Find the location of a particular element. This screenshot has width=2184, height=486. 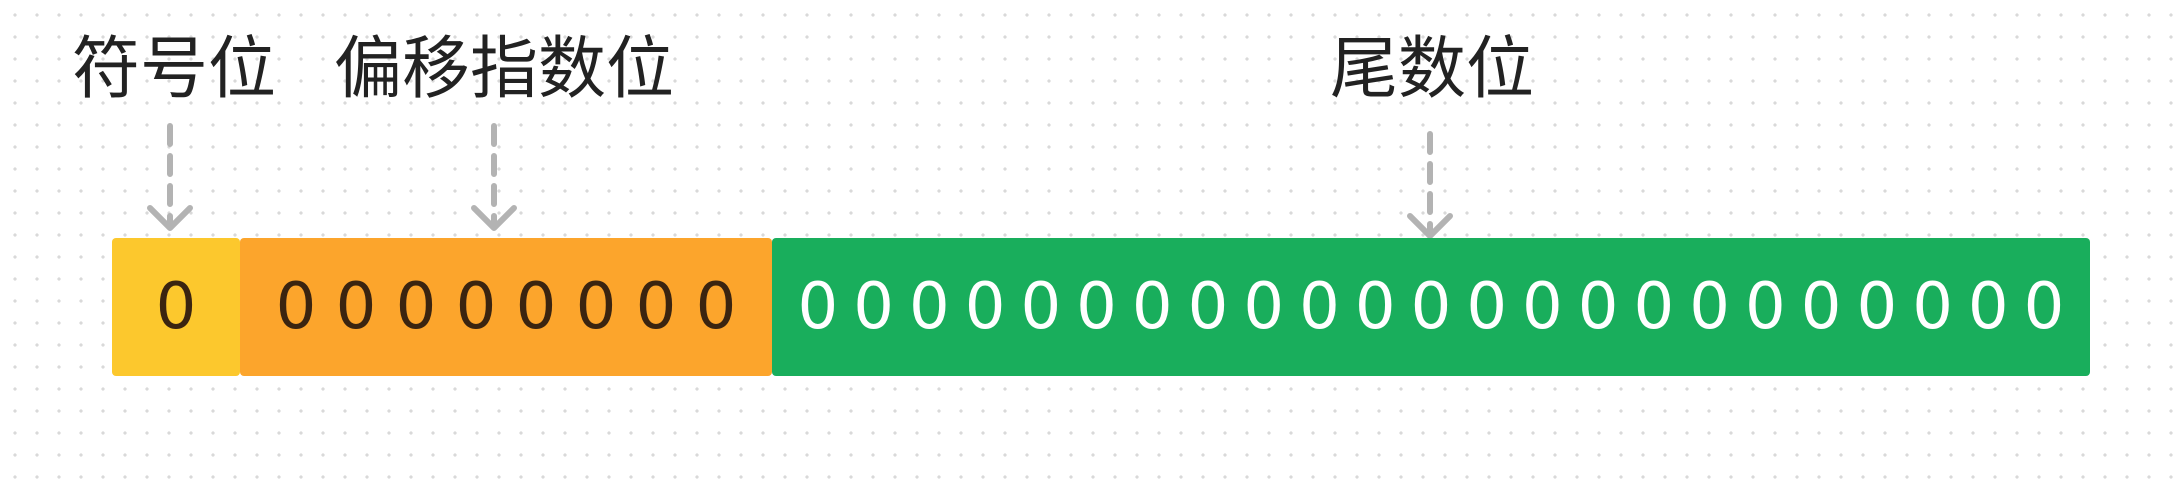

sign-bit: 0 is located at coordinates (176, 307).